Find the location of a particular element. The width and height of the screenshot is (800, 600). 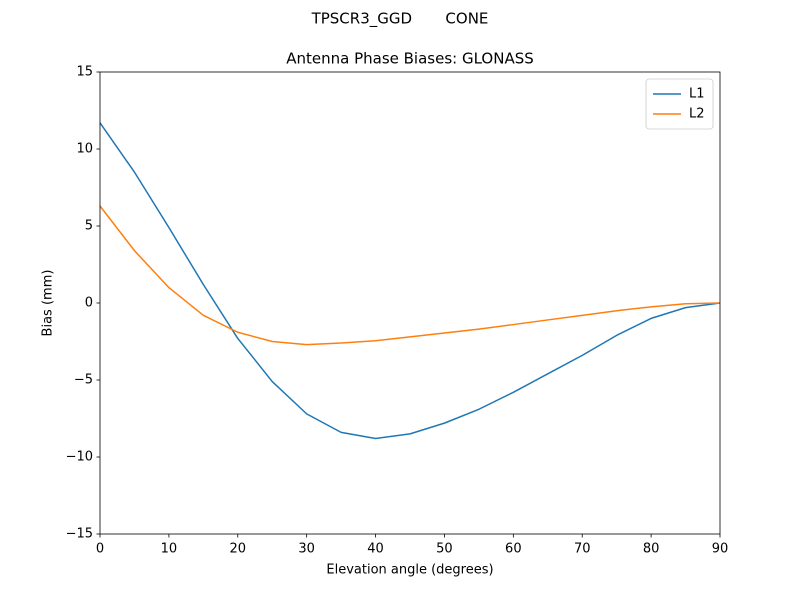

x-tick-label: 0 is located at coordinates (100, 549).